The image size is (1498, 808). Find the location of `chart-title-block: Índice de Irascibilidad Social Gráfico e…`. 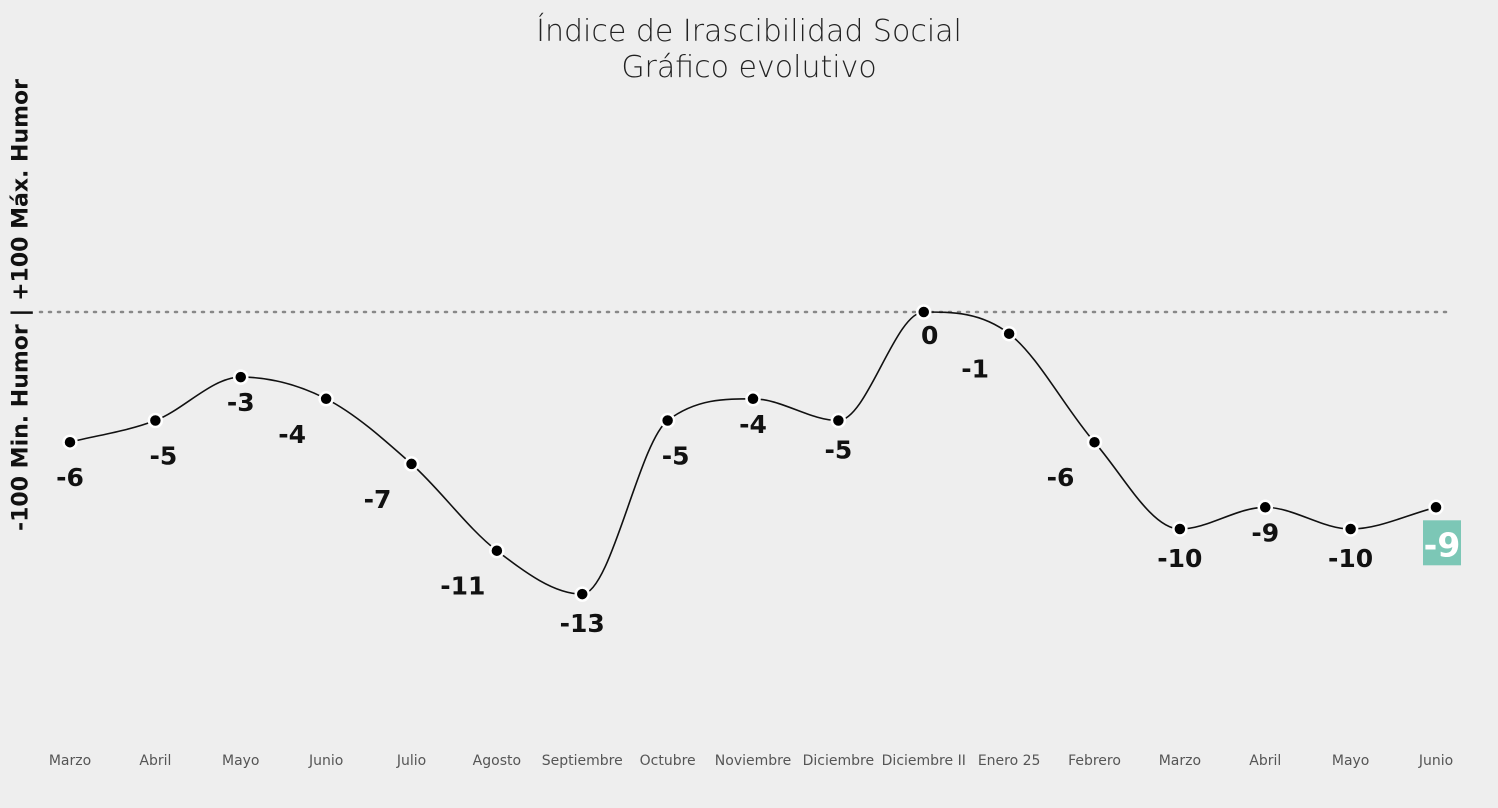

chart-title-block: Índice de Irascibilidad Social Gráfico e… is located at coordinates (749, 50).